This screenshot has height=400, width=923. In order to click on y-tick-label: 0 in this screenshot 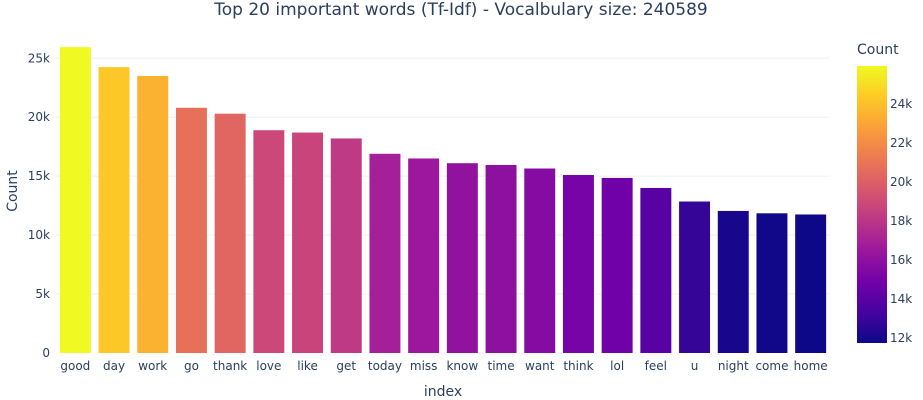, I will do `click(46, 353)`.